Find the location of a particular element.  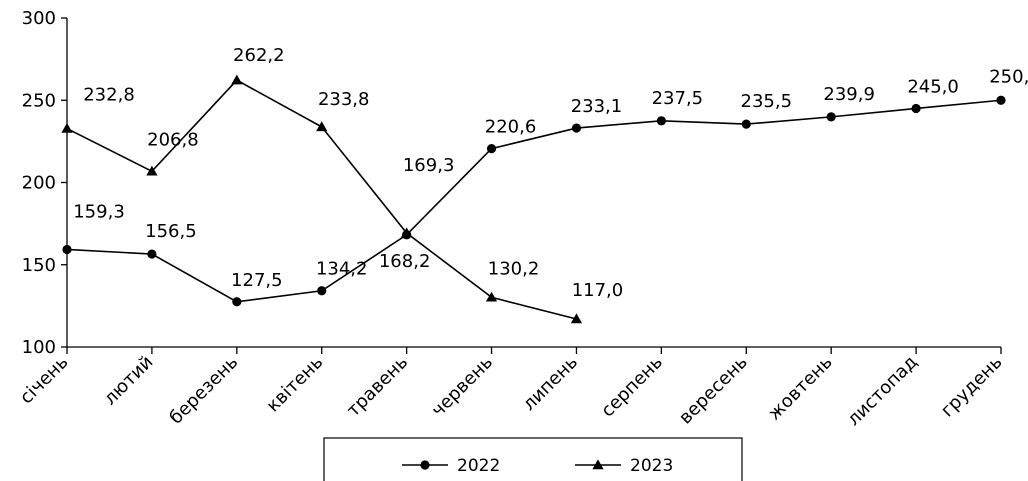

x-tick-label: вересень is located at coordinates (713, 390).